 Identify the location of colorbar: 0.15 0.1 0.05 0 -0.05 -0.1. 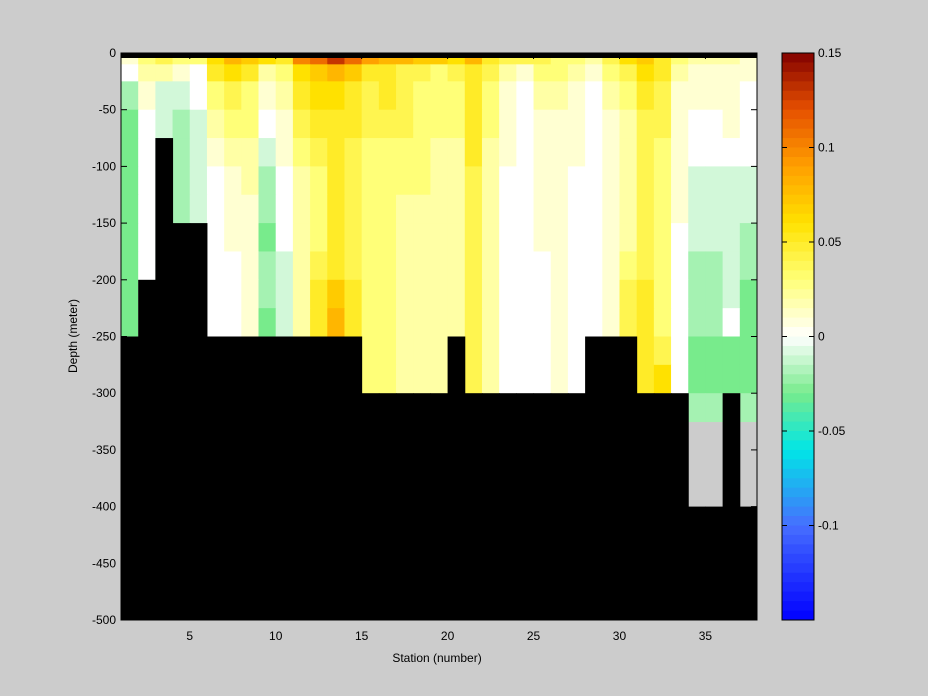
(813, 333).